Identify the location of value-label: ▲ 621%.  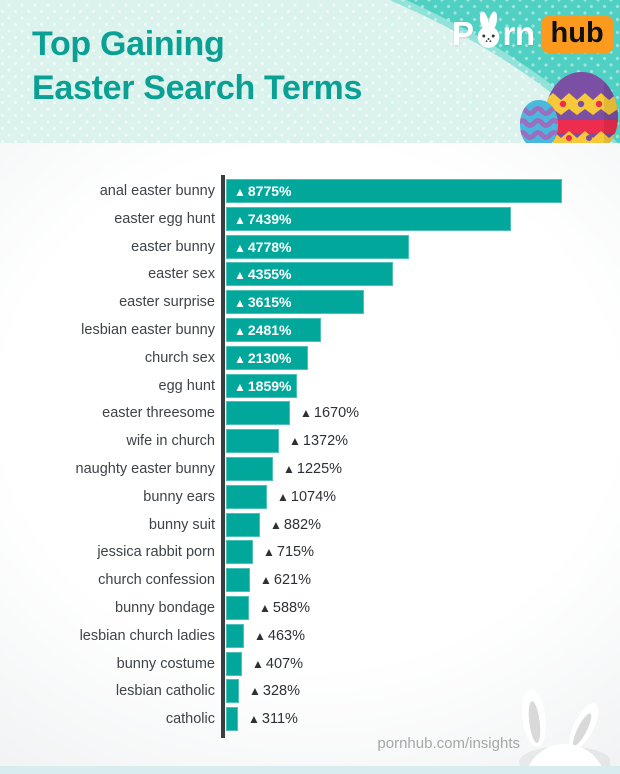
(285, 580).